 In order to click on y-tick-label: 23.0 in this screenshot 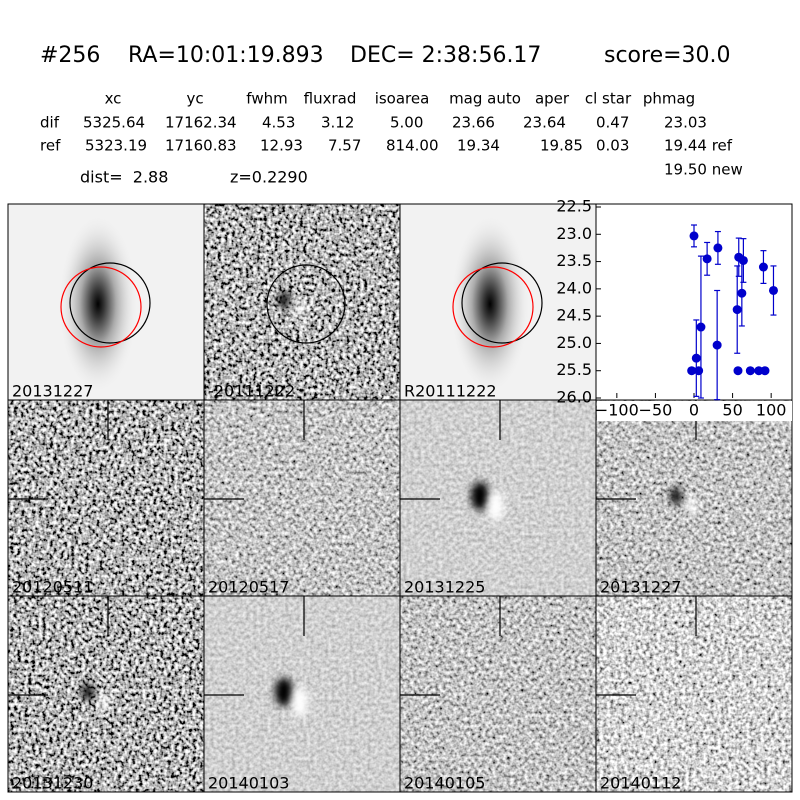, I will do `click(574, 233)`.